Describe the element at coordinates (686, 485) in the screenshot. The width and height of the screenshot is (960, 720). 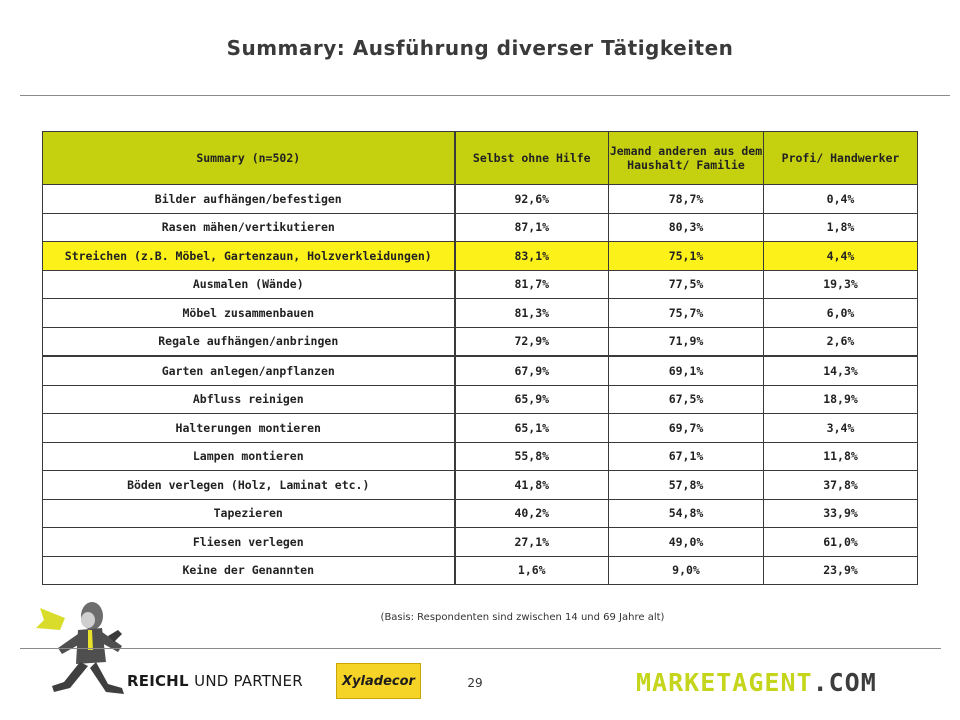
I see `table-cell: 57,8%` at that location.